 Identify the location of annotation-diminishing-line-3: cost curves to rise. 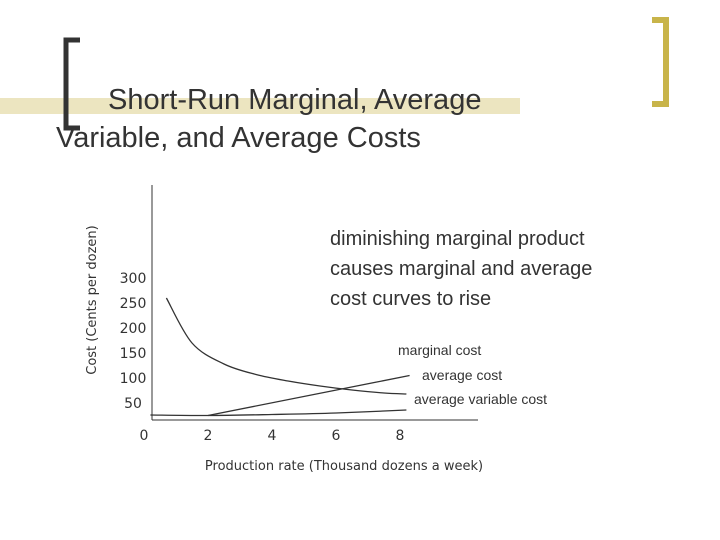
(411, 299).